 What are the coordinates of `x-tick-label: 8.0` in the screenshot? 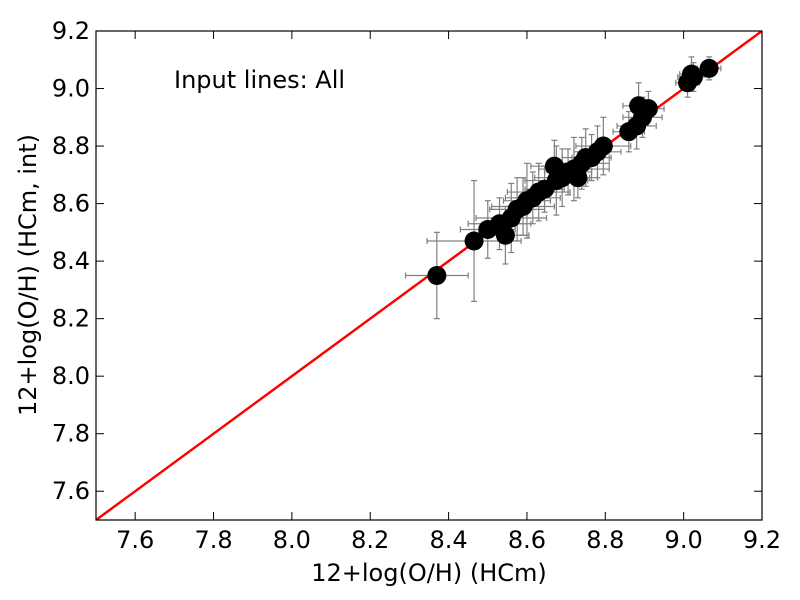 It's located at (292, 540).